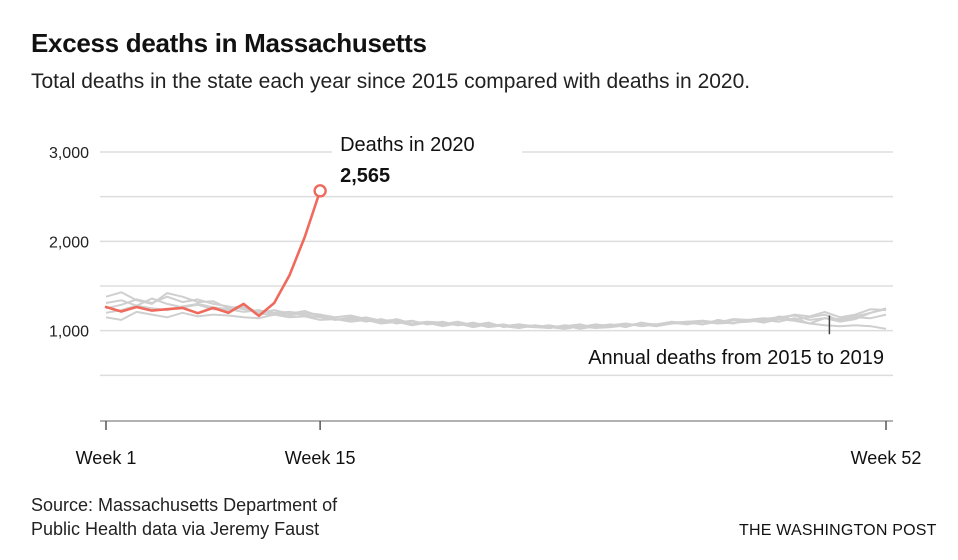  What do you see at coordinates (365, 176) in the screenshot?
I see `annotation-2020-value: 2,565` at bounding box center [365, 176].